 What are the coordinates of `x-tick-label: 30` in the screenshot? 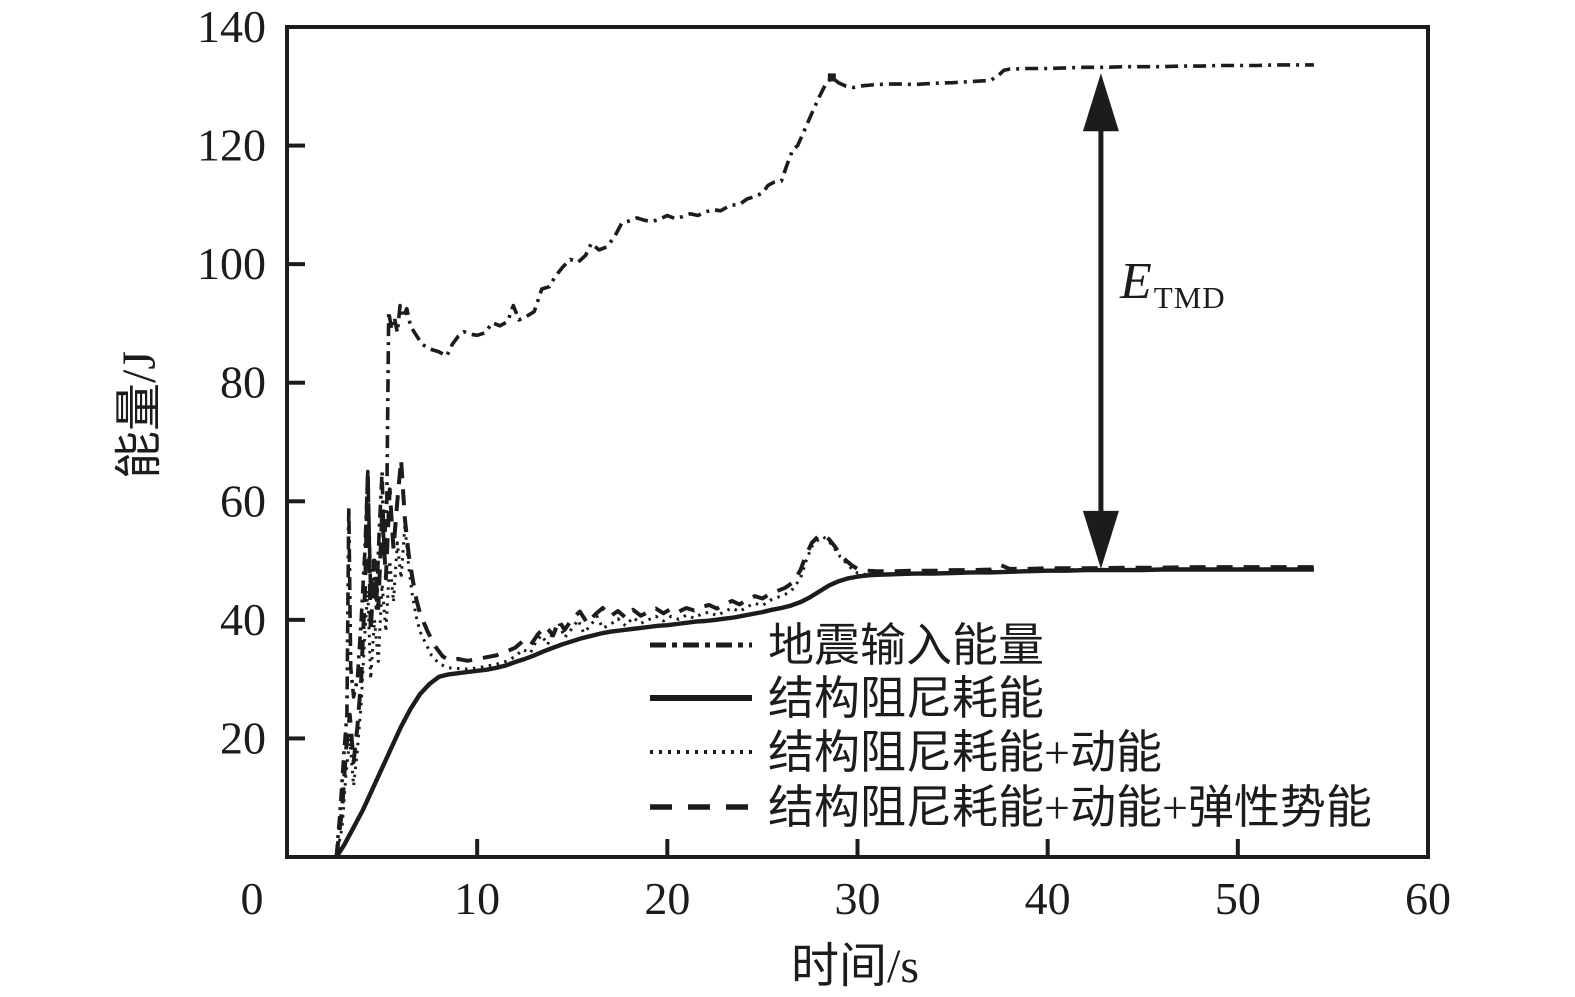 It's located at (858, 898).